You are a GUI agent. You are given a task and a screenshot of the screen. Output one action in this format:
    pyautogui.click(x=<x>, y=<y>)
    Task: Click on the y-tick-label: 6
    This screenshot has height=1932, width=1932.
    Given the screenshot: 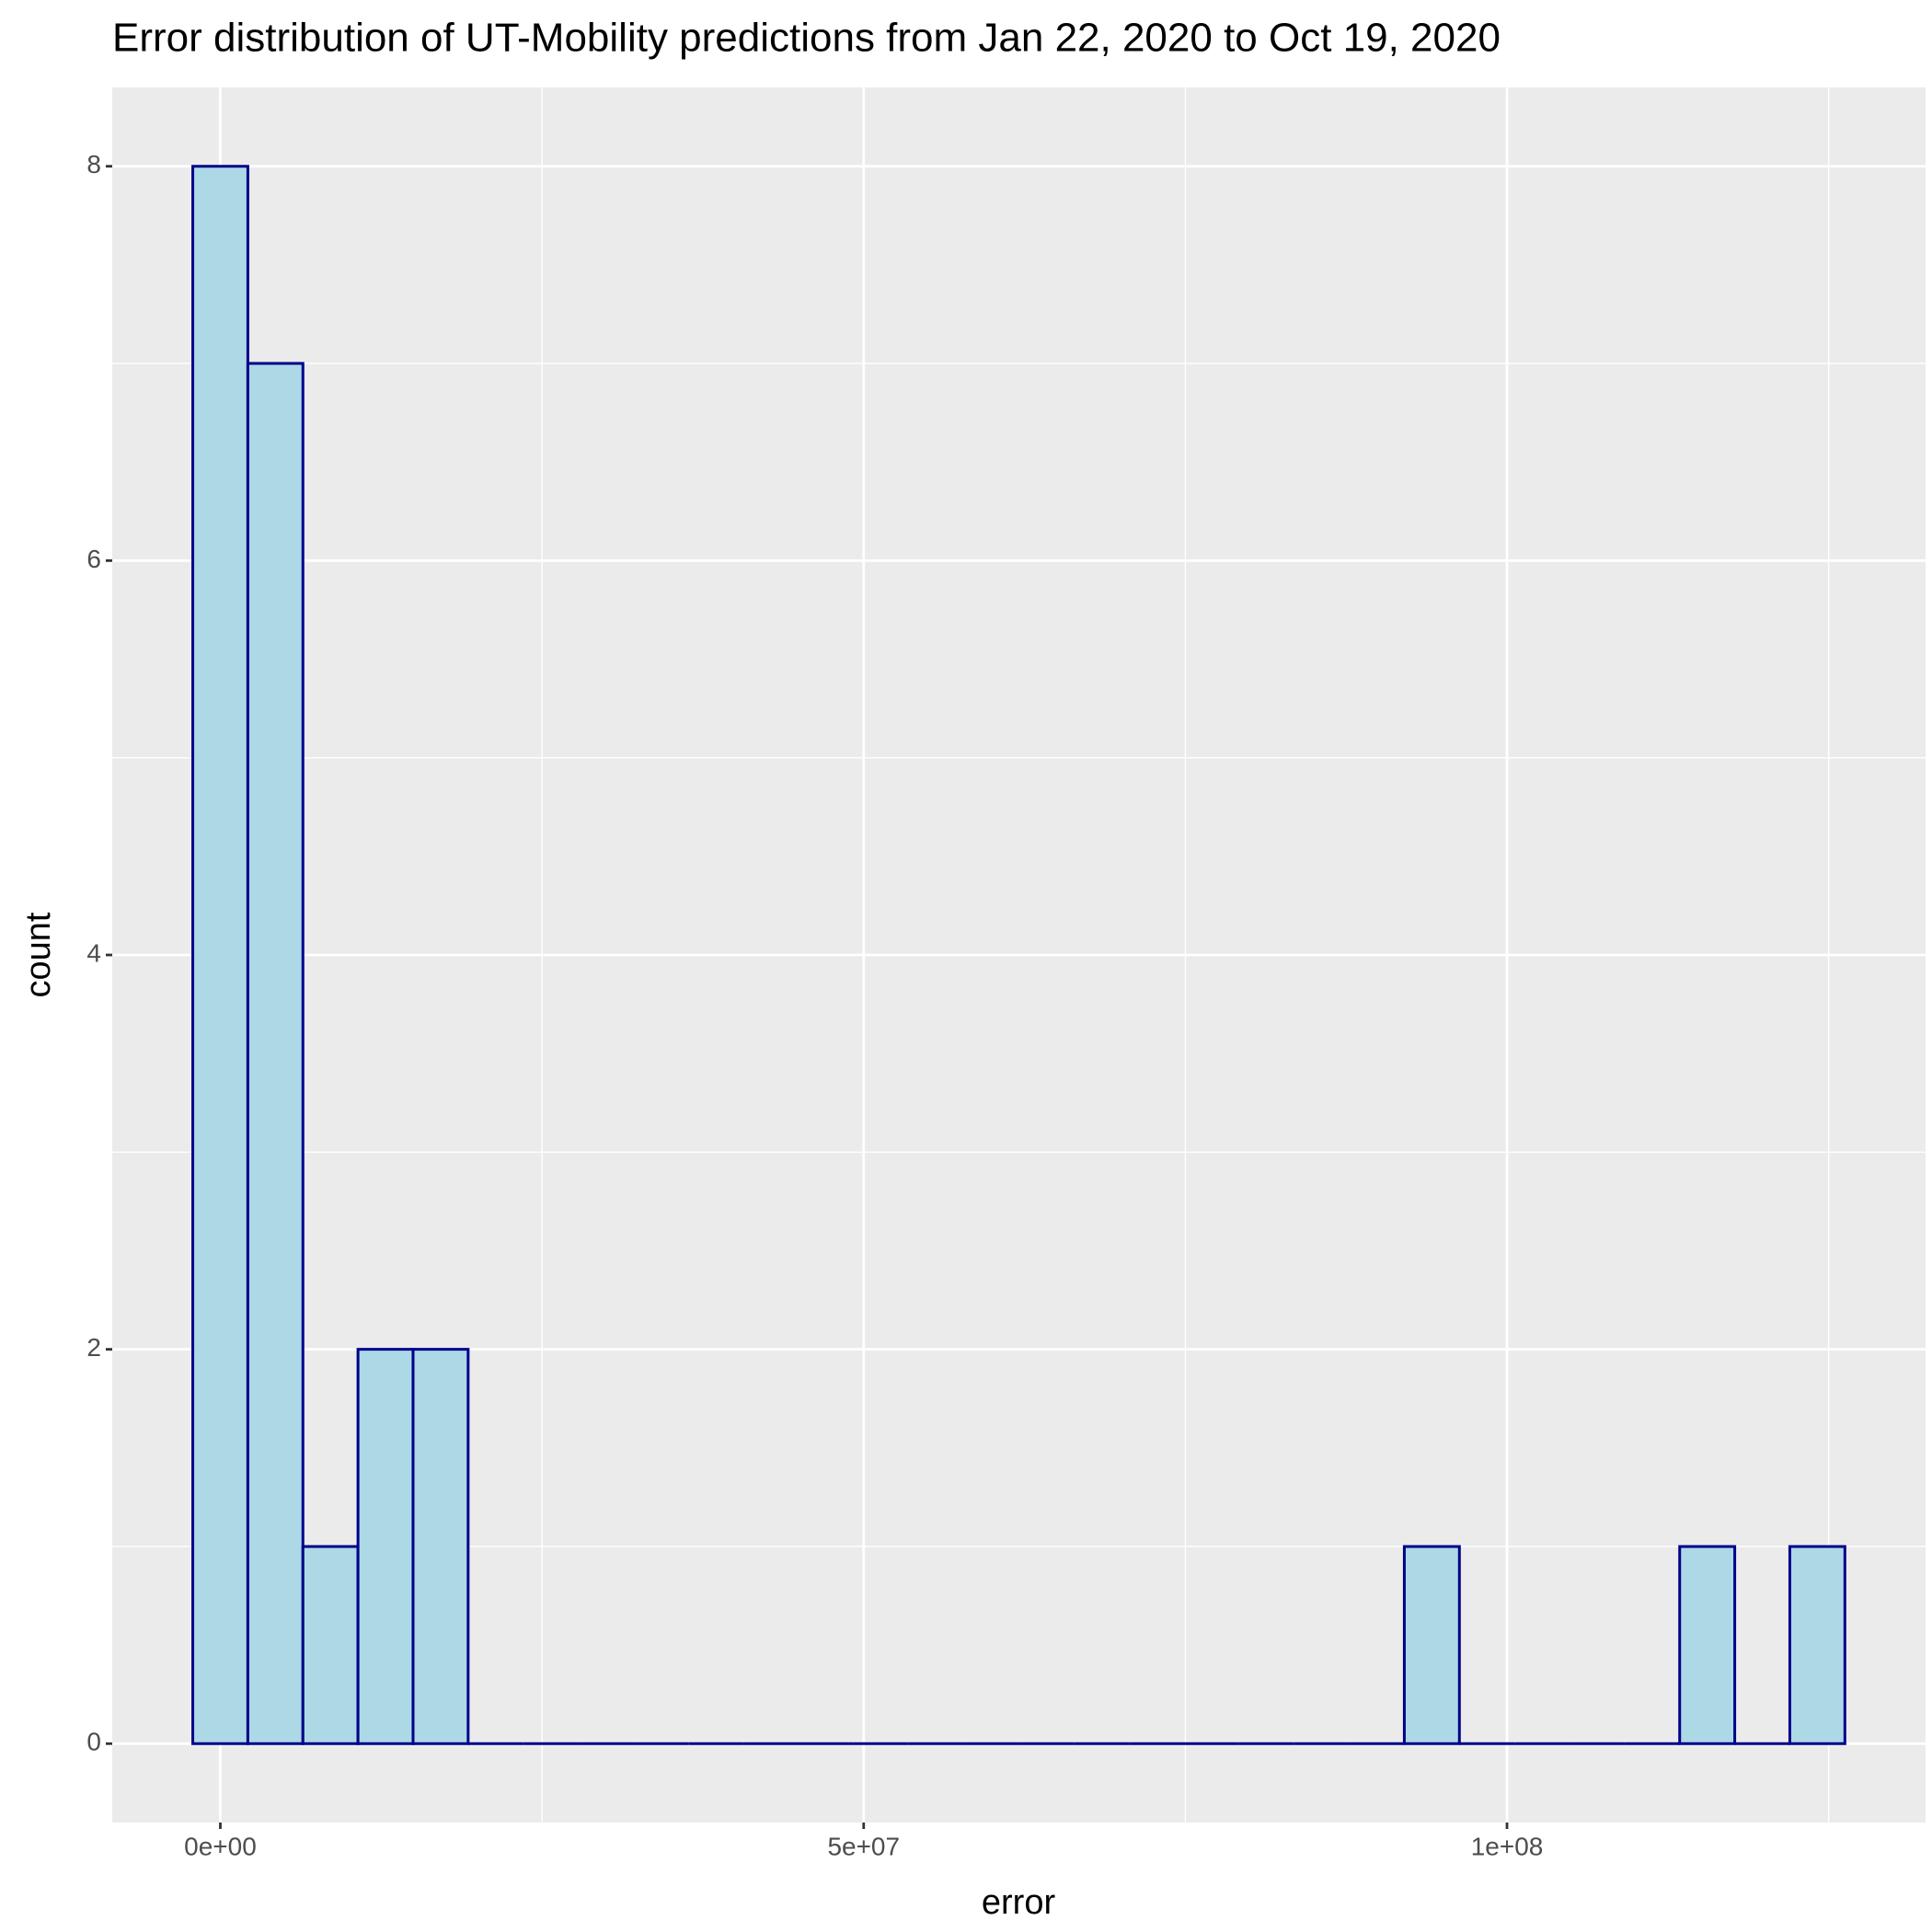 What is the action you would take?
    pyautogui.click(x=93, y=559)
    